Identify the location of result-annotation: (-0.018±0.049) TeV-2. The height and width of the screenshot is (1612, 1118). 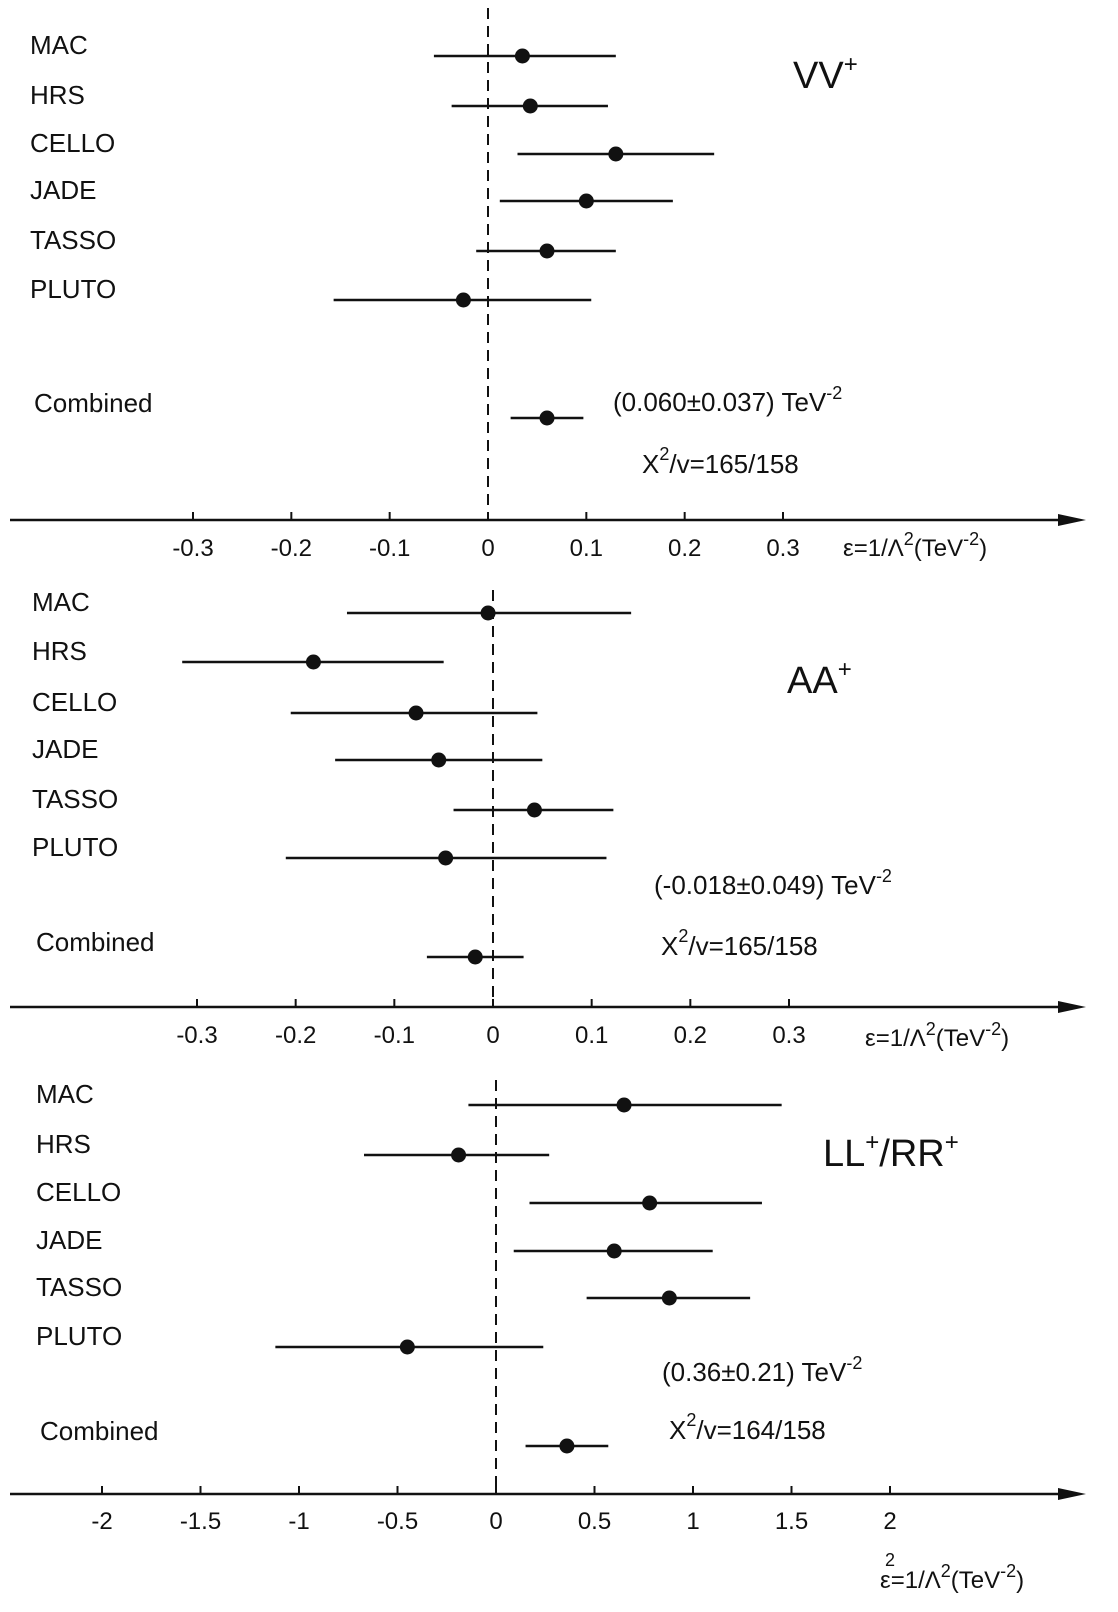
(773, 883).